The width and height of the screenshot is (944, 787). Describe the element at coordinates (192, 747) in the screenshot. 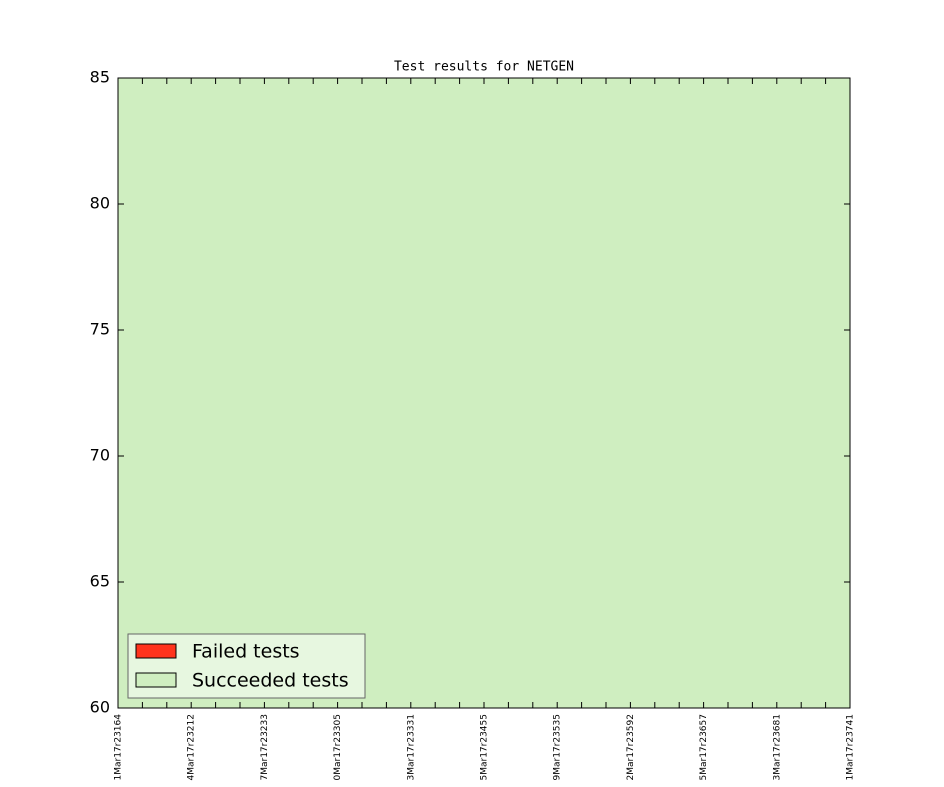

I see `x-tick-label: 4Mar17r23212` at that location.